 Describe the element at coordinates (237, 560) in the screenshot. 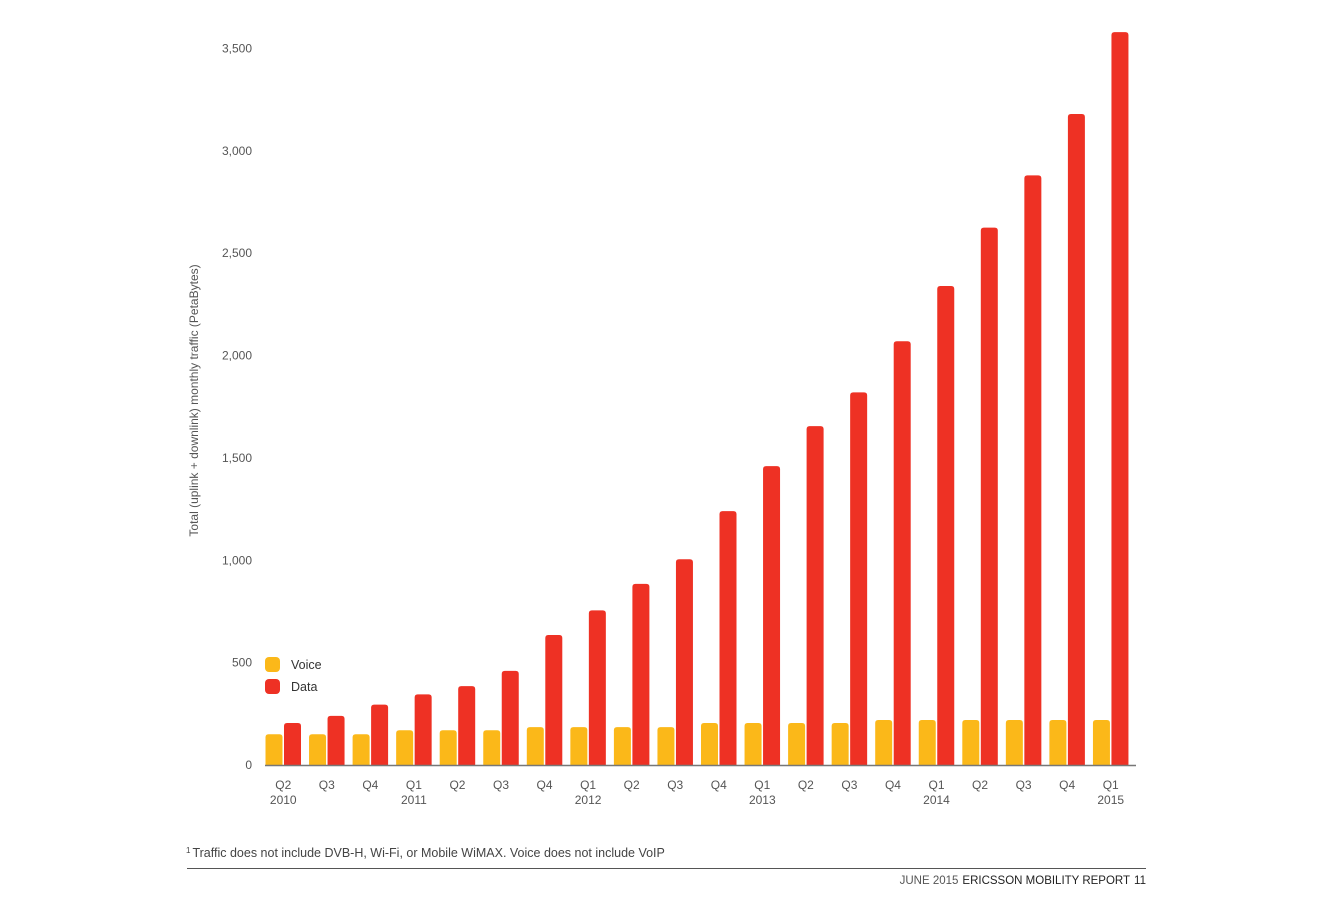

I see `y-tick-label: 1,000` at that location.